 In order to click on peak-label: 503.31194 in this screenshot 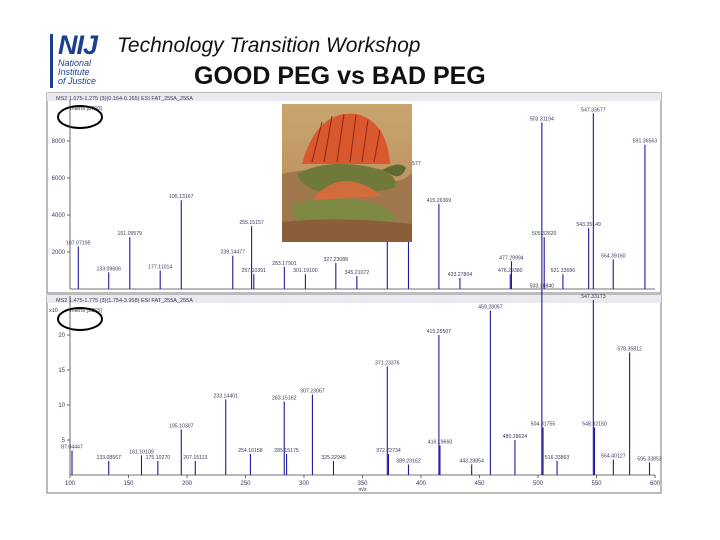, I will do `click(542, 120)`.